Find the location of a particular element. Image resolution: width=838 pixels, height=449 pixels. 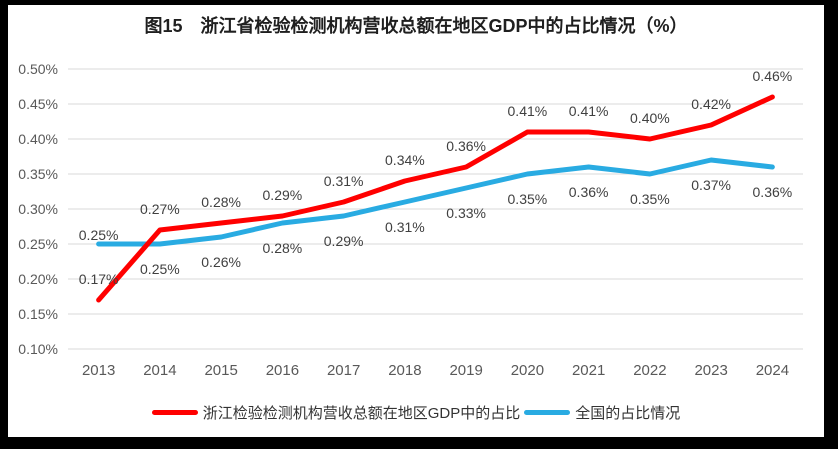

svg-text: 2017 is located at coordinates (343, 370).